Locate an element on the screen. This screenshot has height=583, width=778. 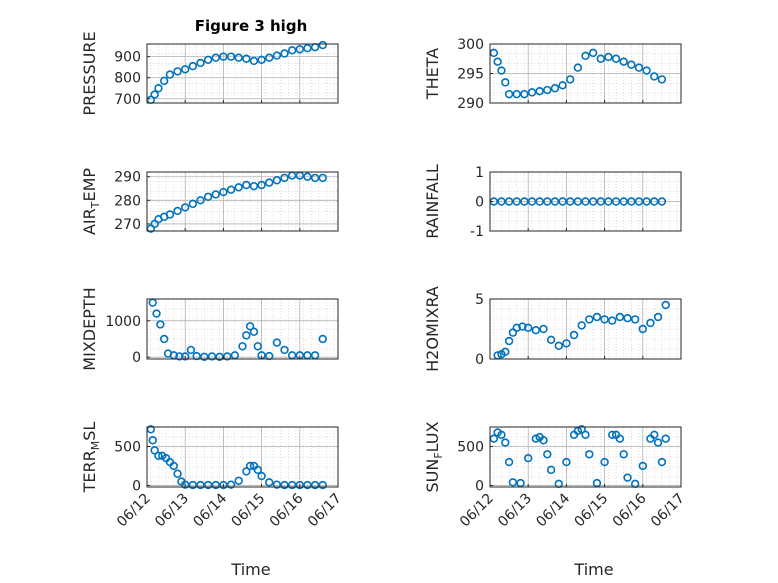
y-tick-label: 1000 is located at coordinates (123, 322).